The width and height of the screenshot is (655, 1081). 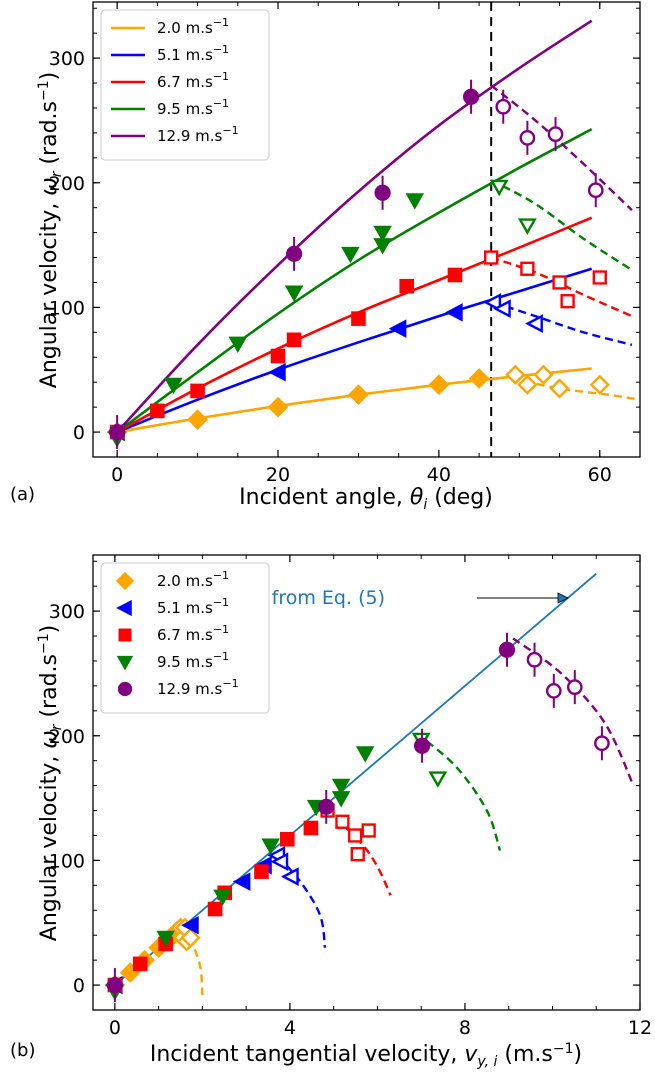 I want to click on panel-a-xlabel: Incident angle, θi (deg), so click(x=366, y=499).